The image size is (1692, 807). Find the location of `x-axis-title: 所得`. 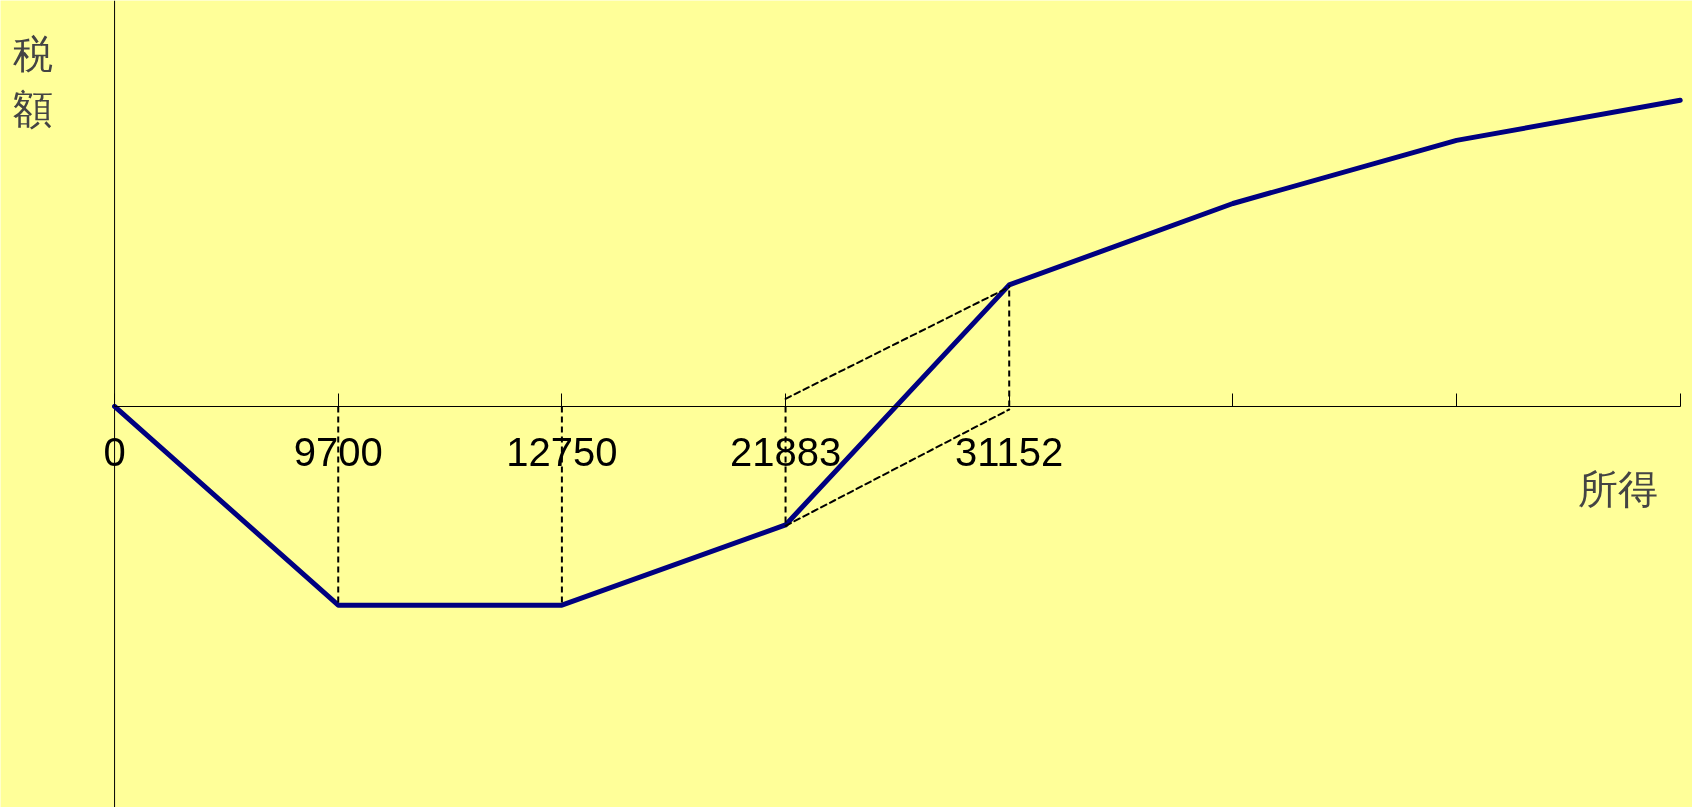

x-axis-title: 所得 is located at coordinates (1617, 489).